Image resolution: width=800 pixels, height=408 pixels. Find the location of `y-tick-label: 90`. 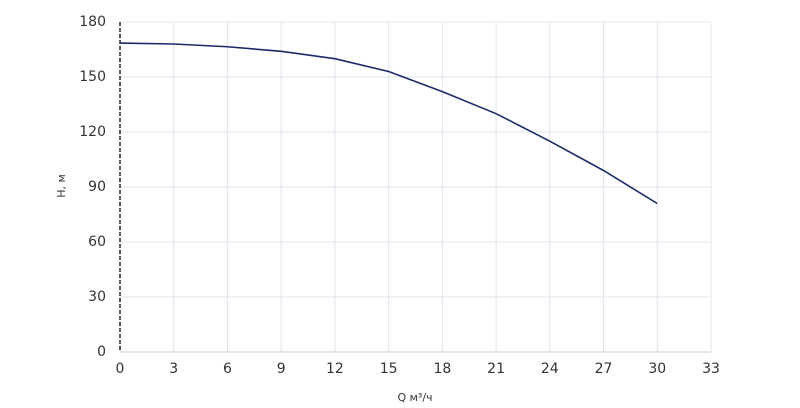

y-tick-label: 90 is located at coordinates (97, 187).